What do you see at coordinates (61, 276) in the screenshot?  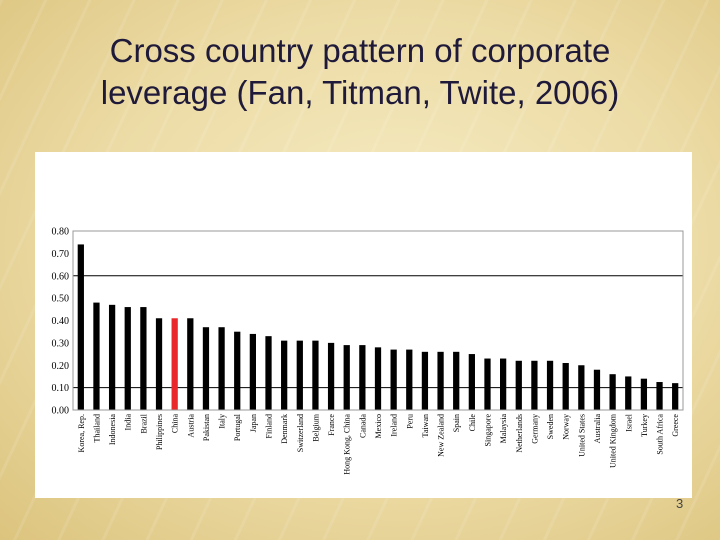 I see `y-tick-label: 0.60` at bounding box center [61, 276].